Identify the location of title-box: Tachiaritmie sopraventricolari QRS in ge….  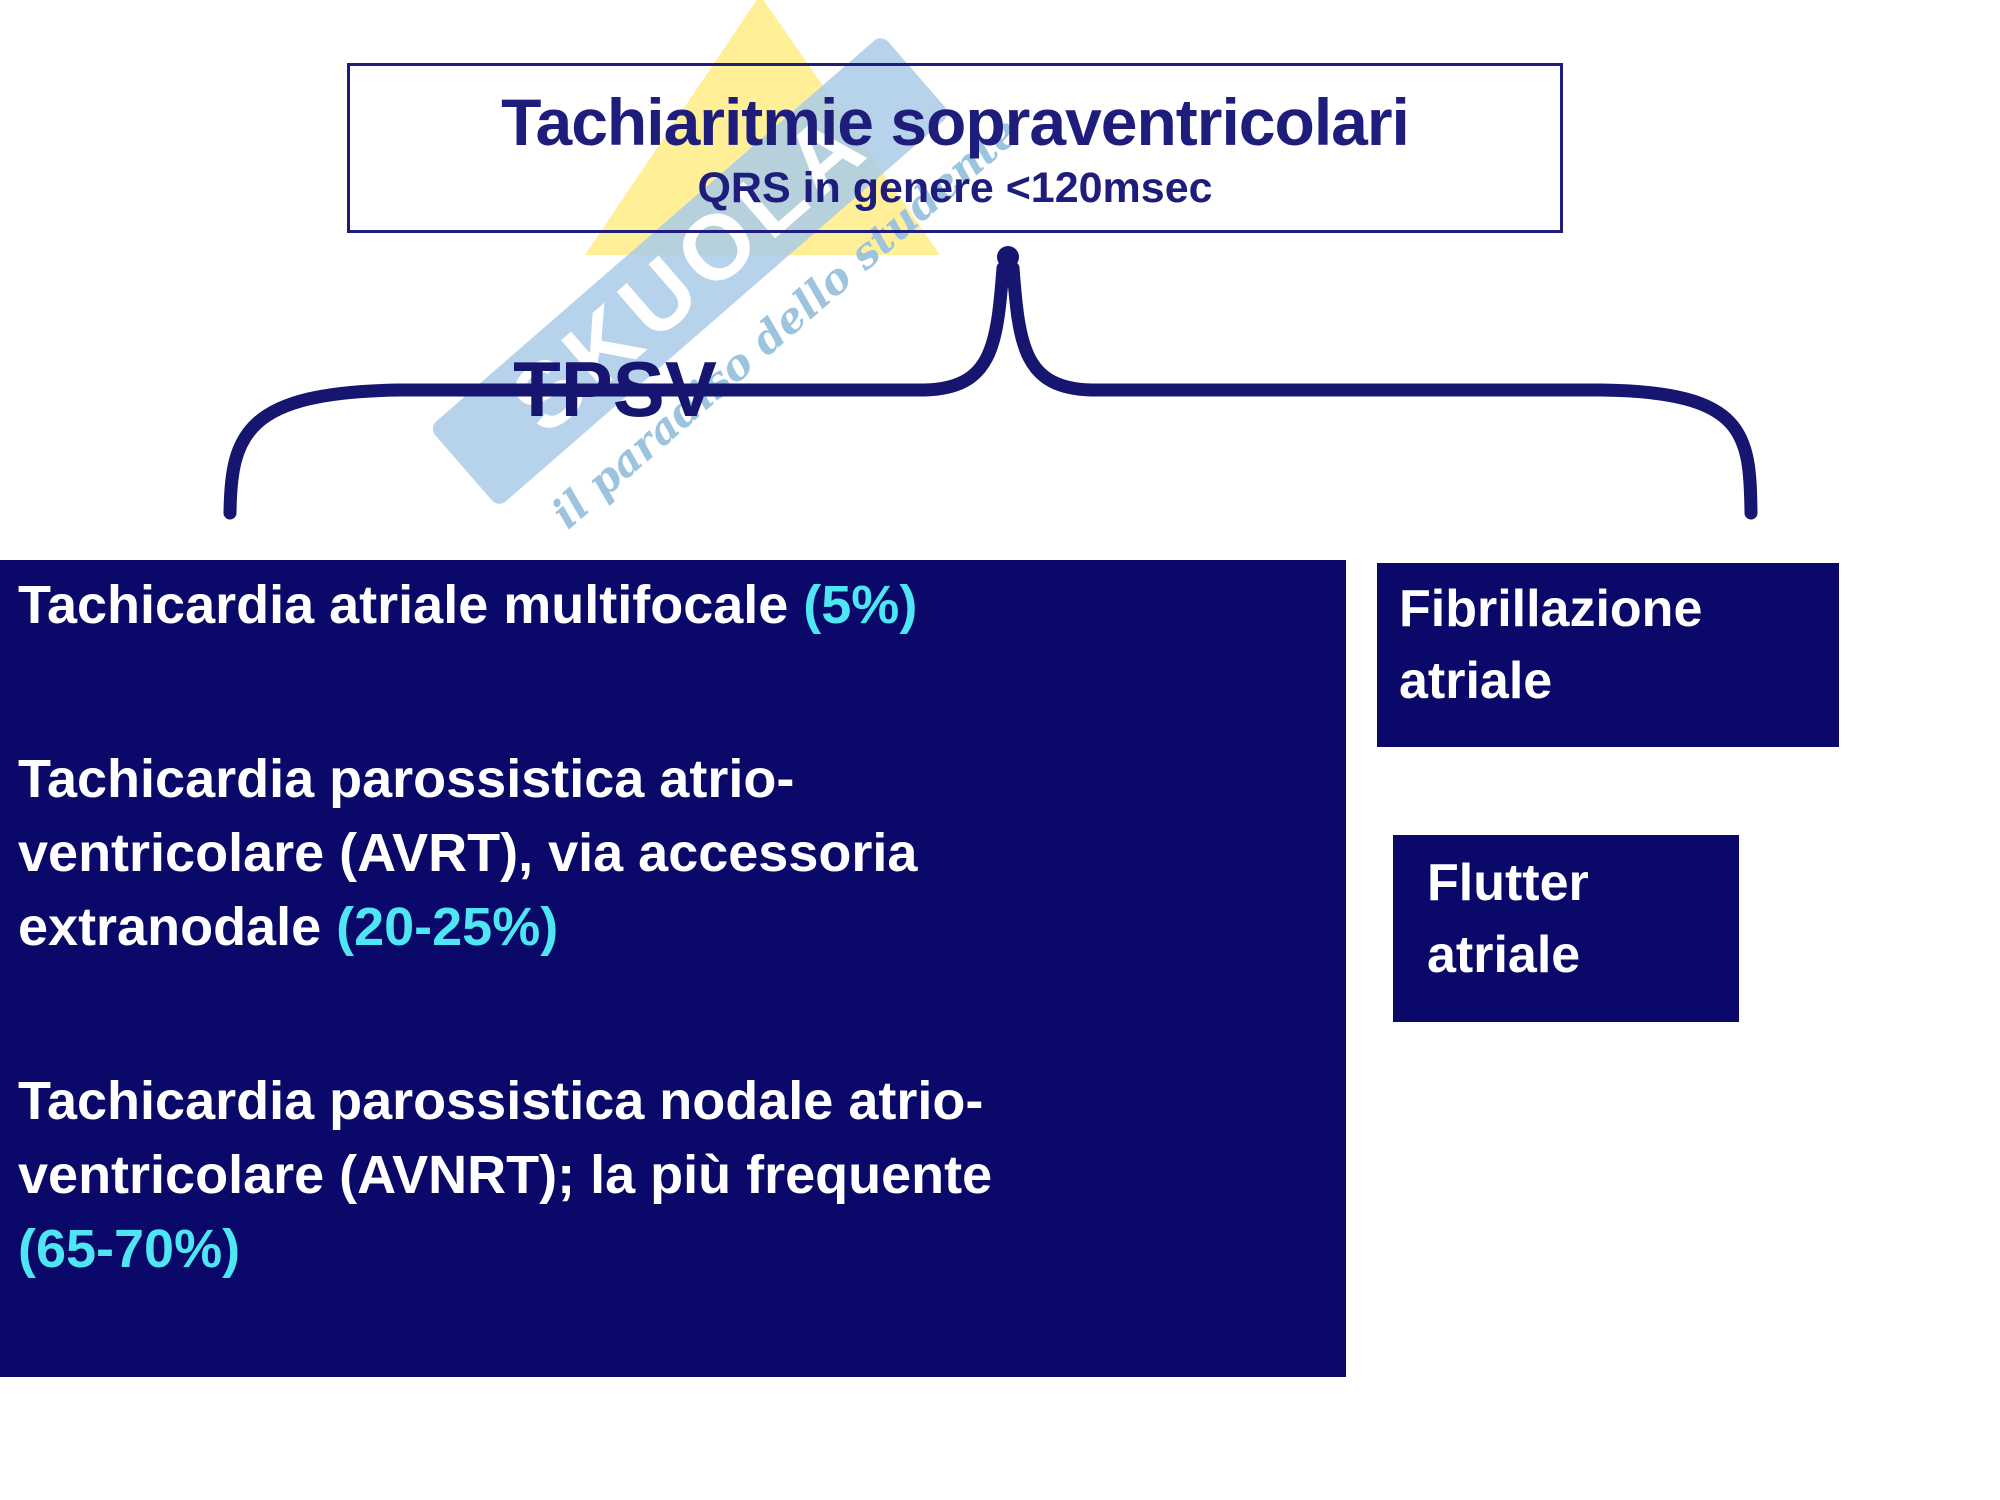
(955, 148).